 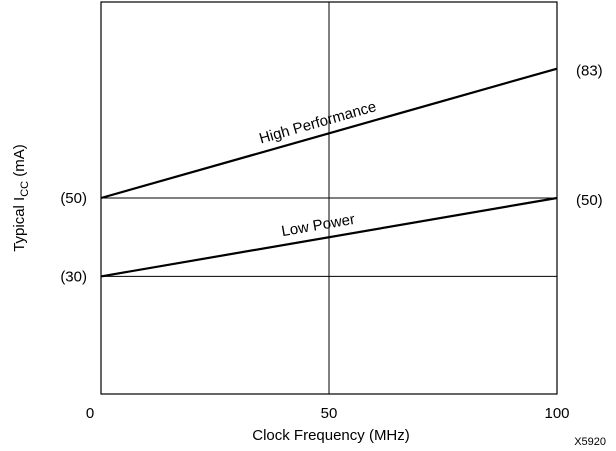 What do you see at coordinates (19, 224) in the screenshot?
I see `y-axis-label-prefix: Typical I` at bounding box center [19, 224].